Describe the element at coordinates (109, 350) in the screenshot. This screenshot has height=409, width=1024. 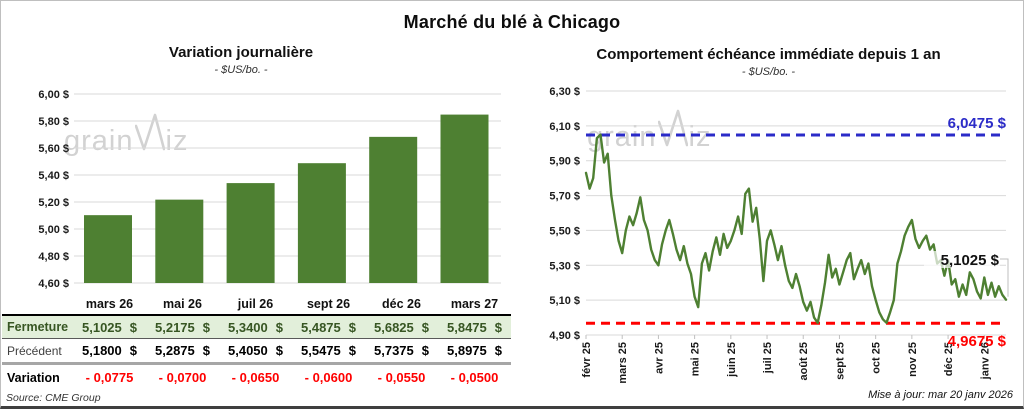
I see `price-cell: 5,1800 $` at that location.